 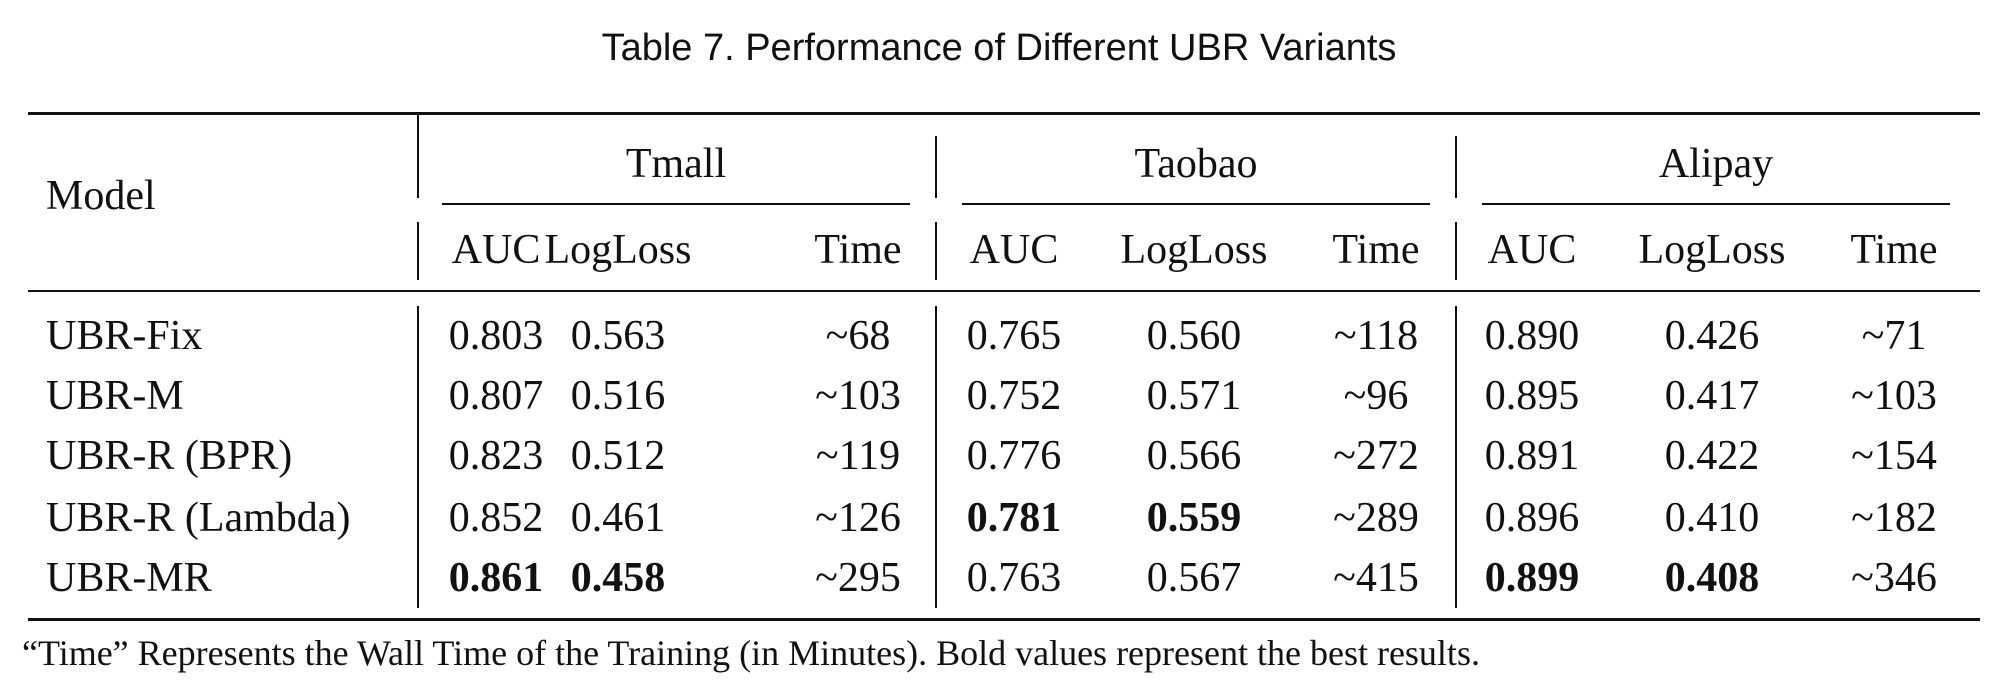 What do you see at coordinates (858, 456) in the screenshot?
I see `table-cell: ~119` at bounding box center [858, 456].